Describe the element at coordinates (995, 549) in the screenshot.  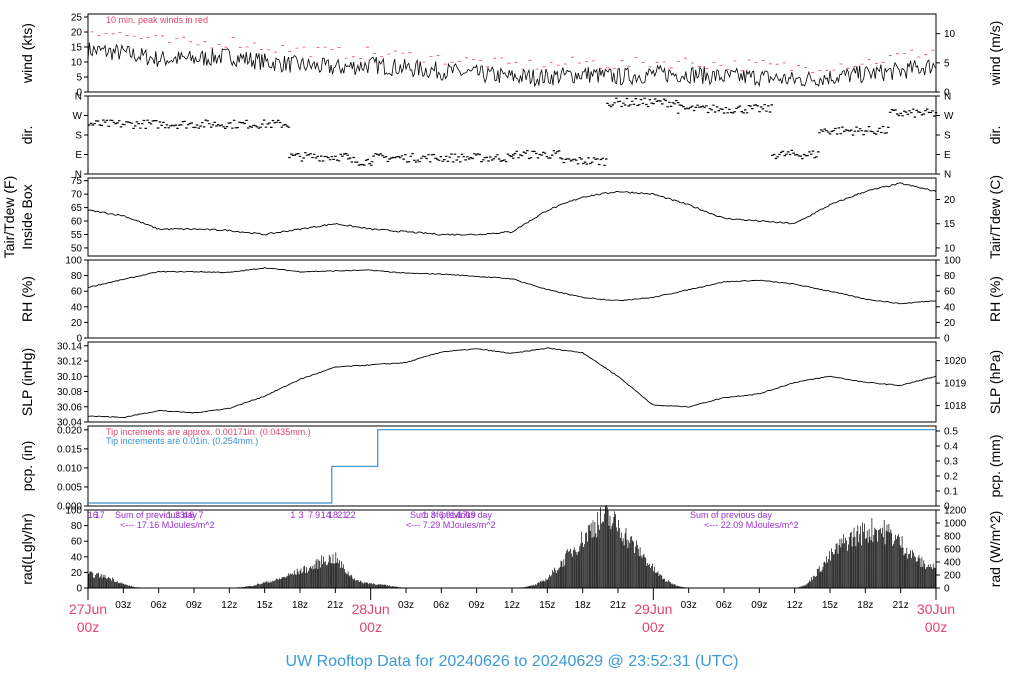
I see `rad-right-label: rad (W/m^2)` at that location.